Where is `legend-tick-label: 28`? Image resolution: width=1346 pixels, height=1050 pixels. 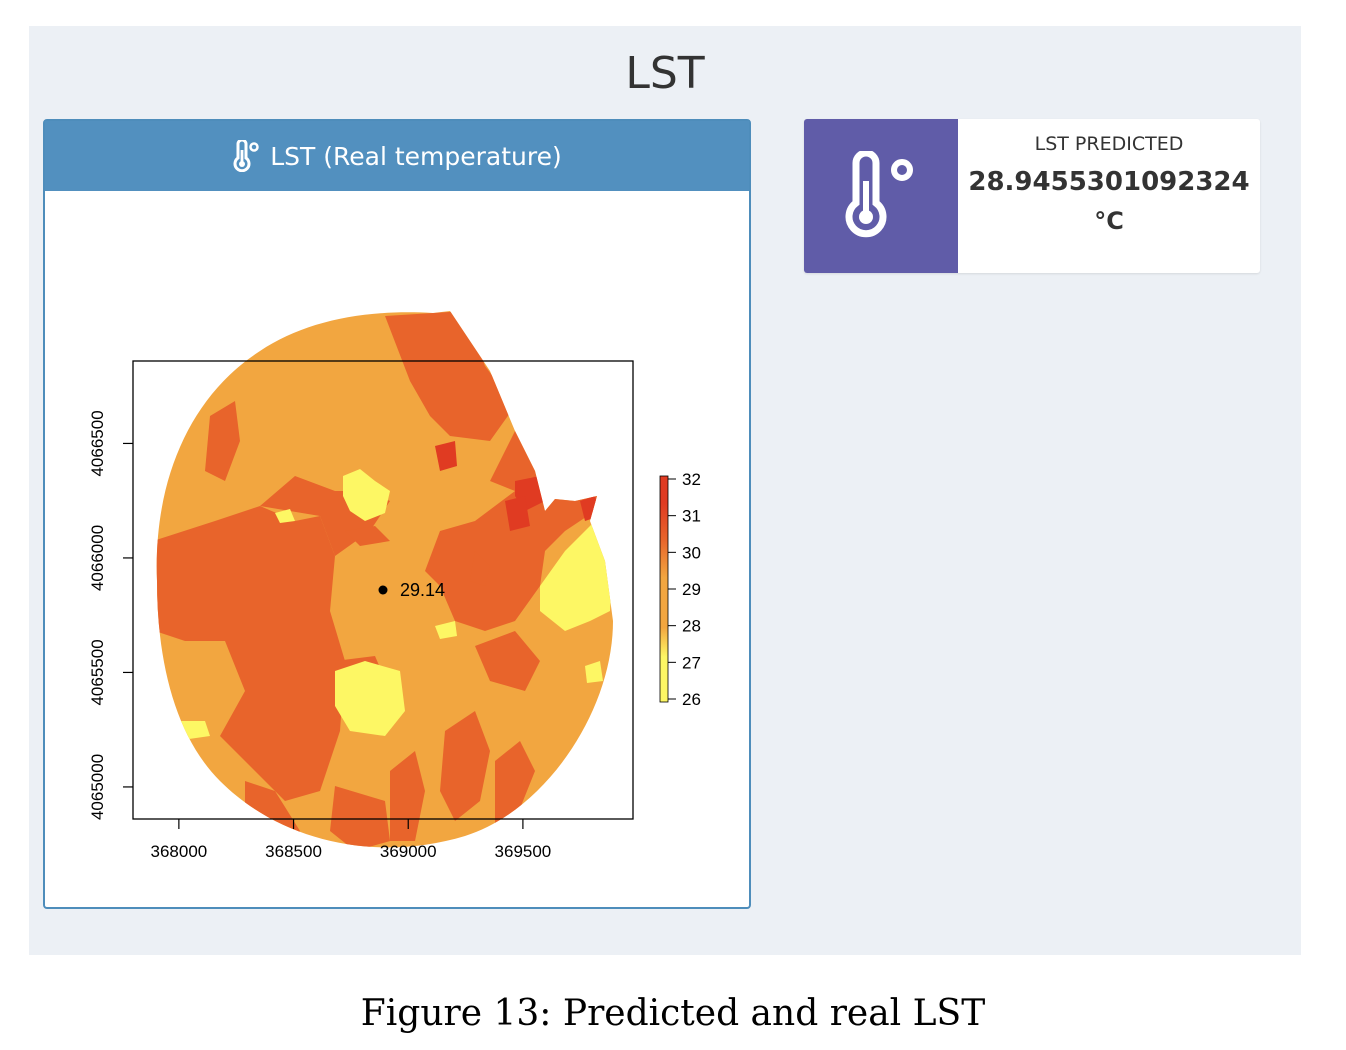 legend-tick-label: 28 is located at coordinates (691, 626).